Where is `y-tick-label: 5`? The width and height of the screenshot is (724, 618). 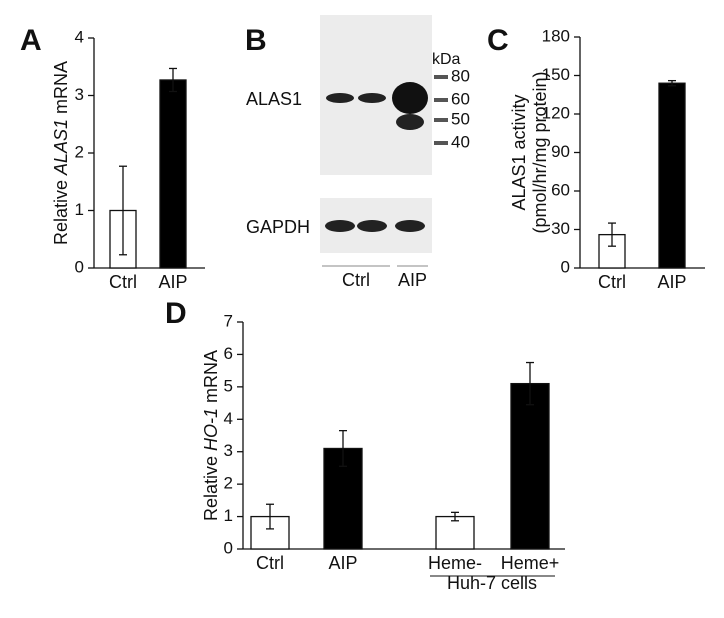 y-tick-label: 5 is located at coordinates (228, 385).